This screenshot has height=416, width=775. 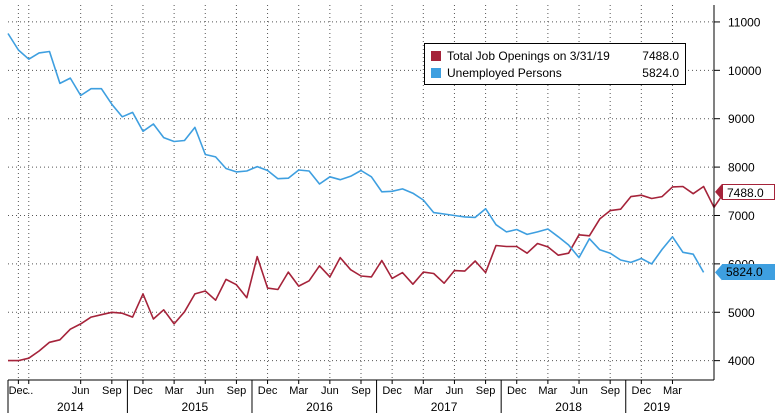 What do you see at coordinates (660, 55) in the screenshot?
I see `legend-value-job-openings: 7488.0` at bounding box center [660, 55].